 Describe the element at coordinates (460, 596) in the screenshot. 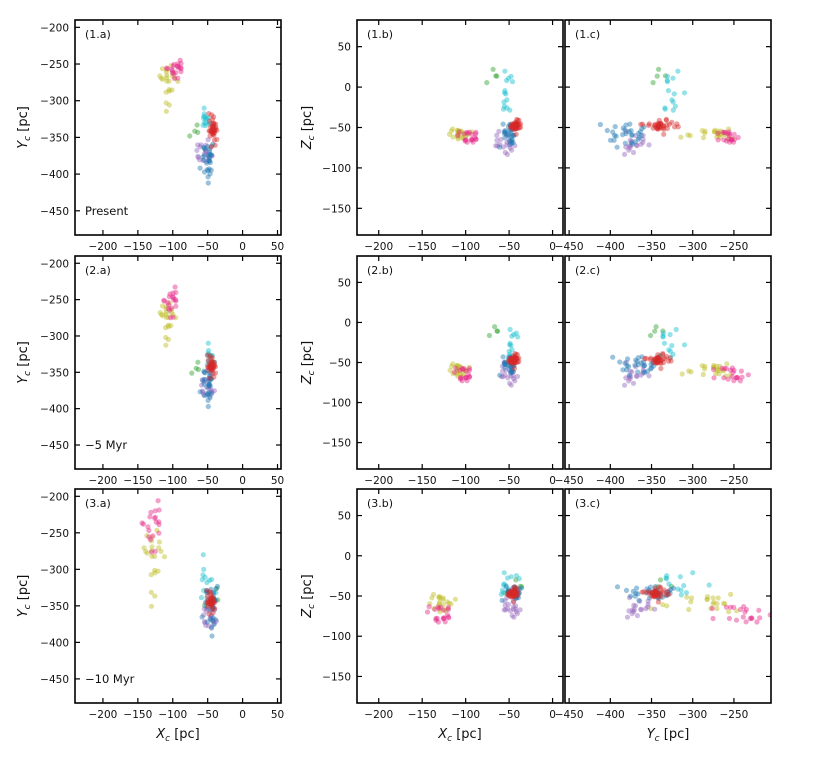

I see `panel-frame` at that location.